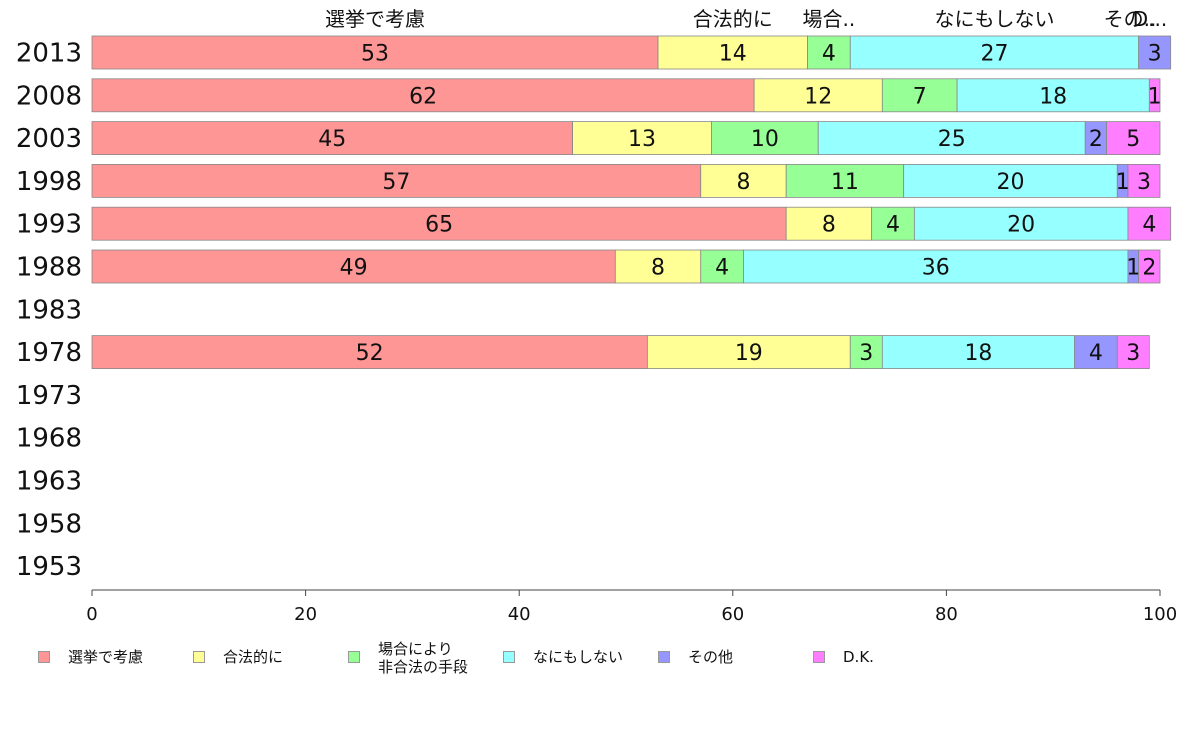 The width and height of the screenshot is (1188, 736). Describe the element at coordinates (49, 96) in the screenshot. I see `year-label: 2008` at that location.